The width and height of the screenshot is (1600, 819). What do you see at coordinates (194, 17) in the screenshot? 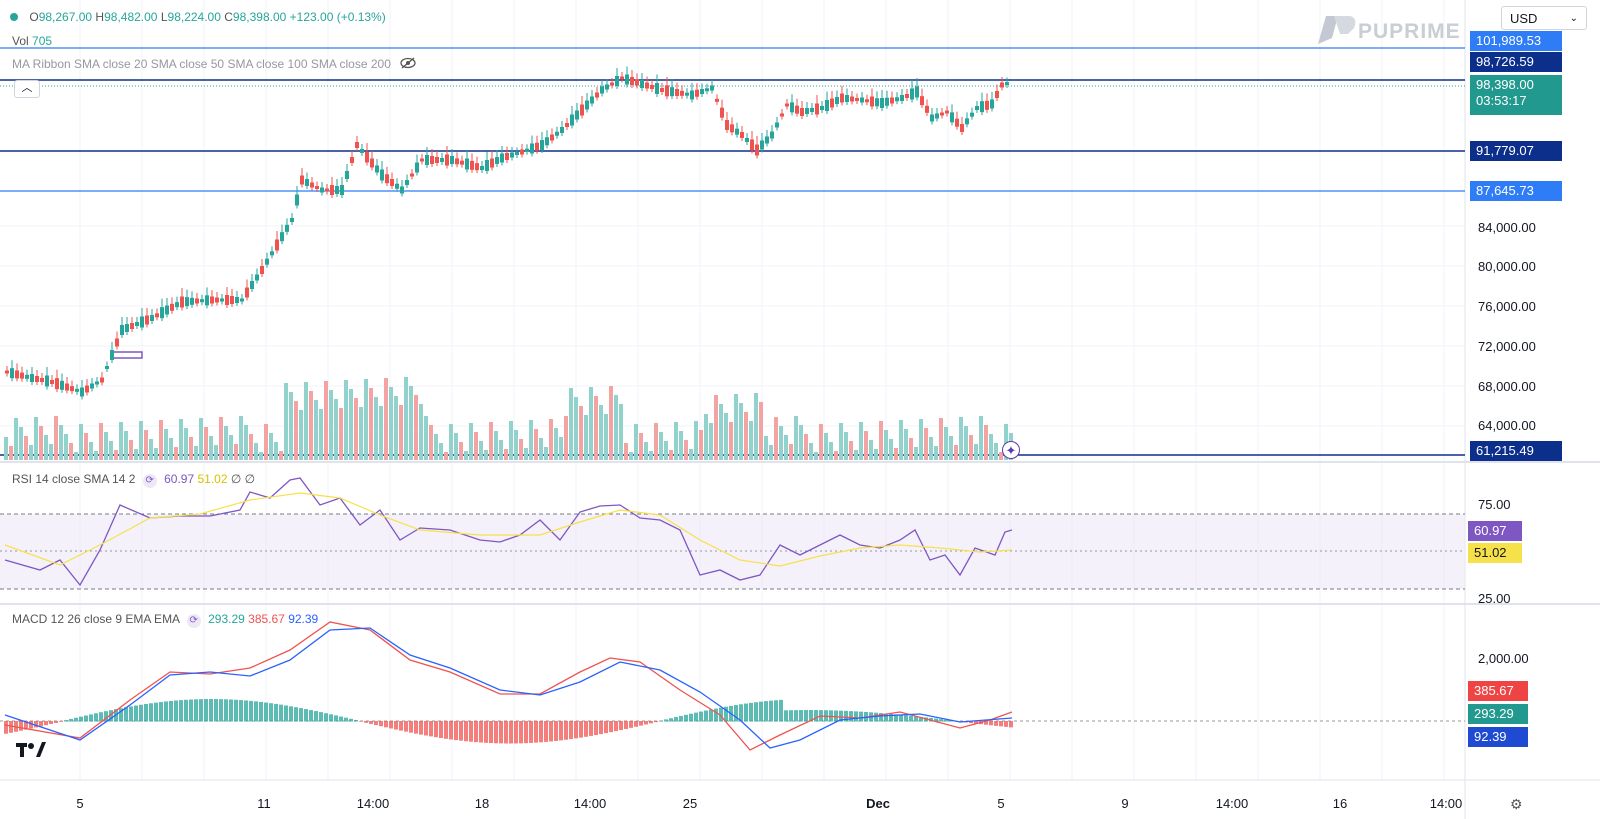
I see `low-value: 98,224.00` at bounding box center [194, 17].